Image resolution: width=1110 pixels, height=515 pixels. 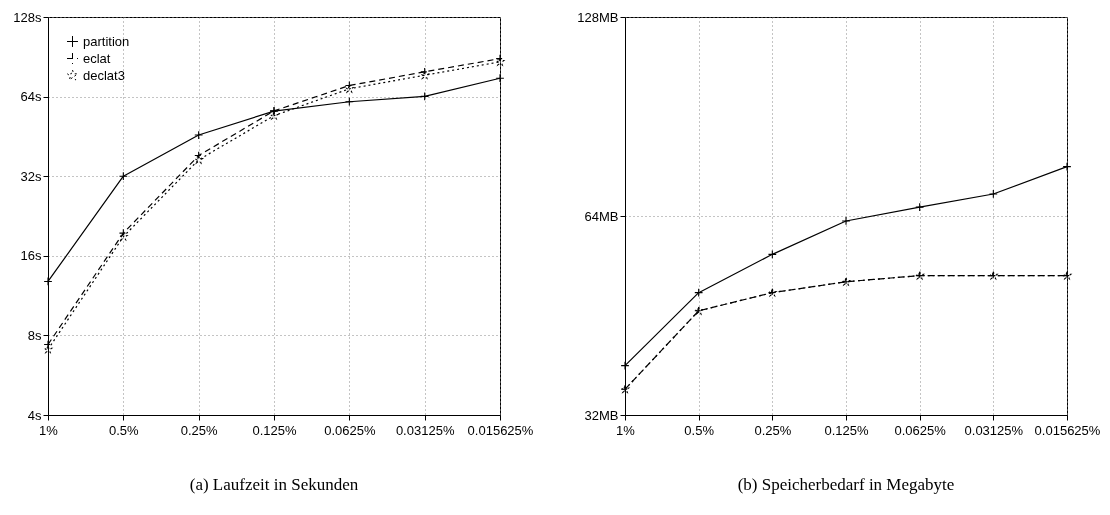 I want to click on legend-label: declat3, so click(x=104, y=75).